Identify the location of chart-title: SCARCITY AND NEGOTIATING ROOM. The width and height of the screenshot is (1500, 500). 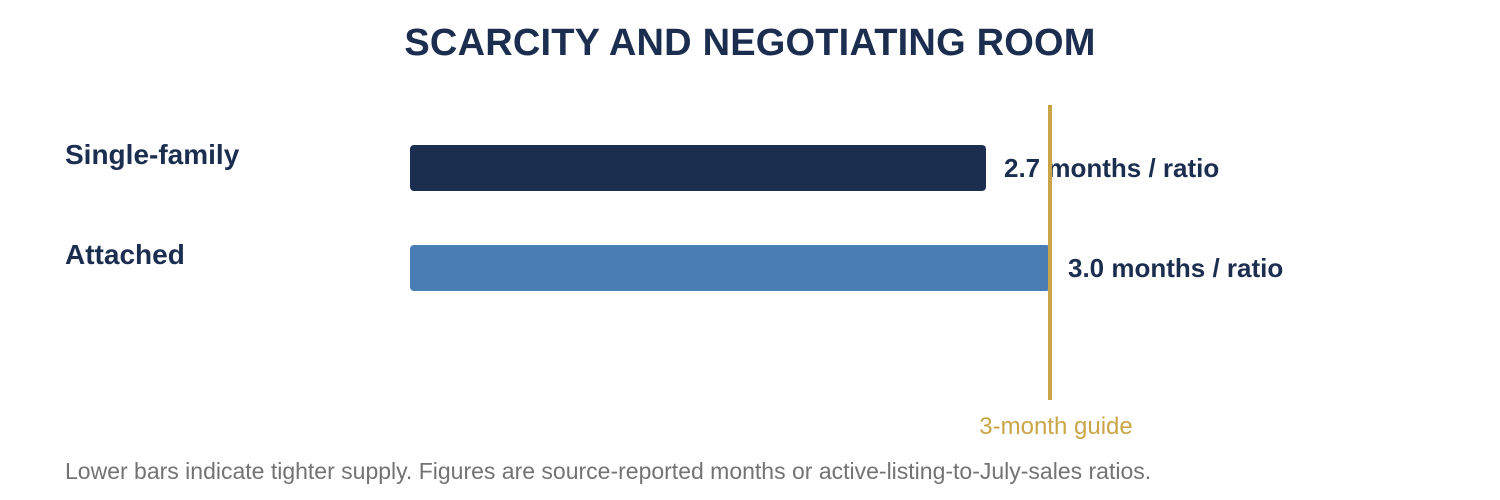
(750, 43).